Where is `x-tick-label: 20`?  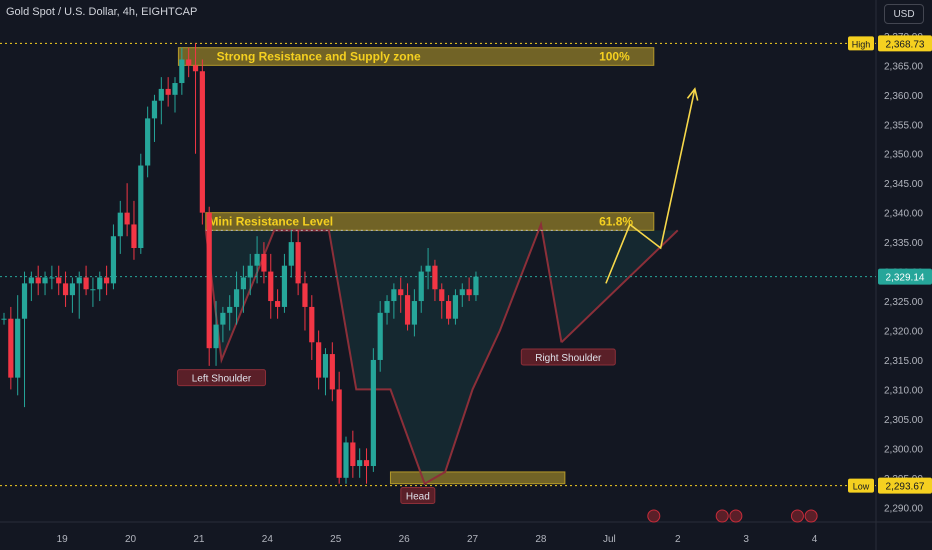 x-tick-label: 20 is located at coordinates (131, 539).